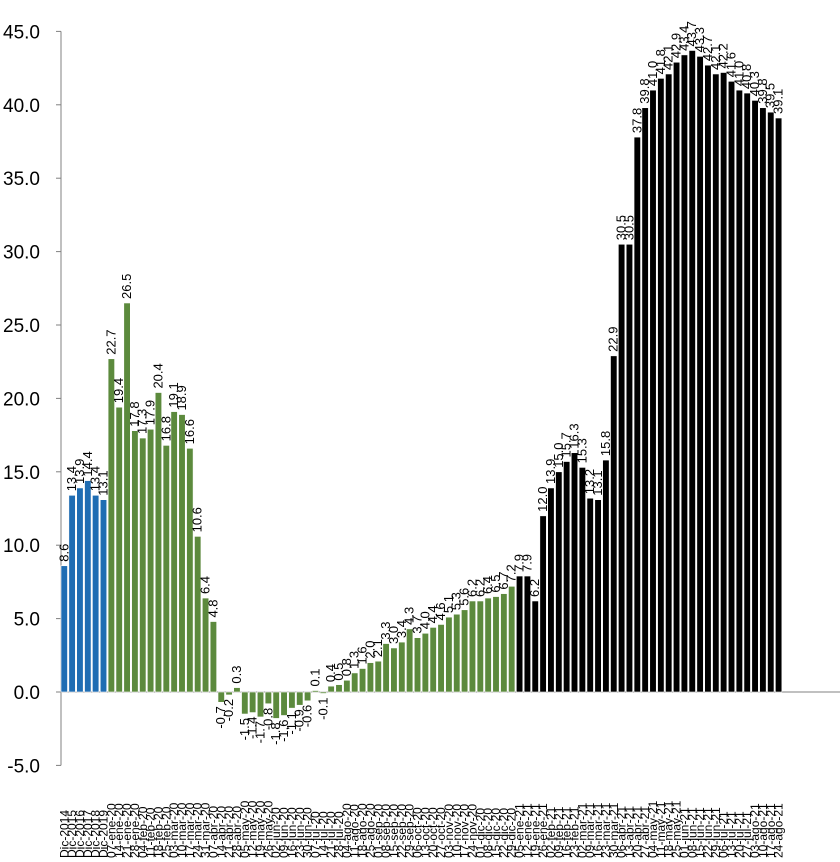  Describe the element at coordinates (629, 832) in the screenshot. I see `x-tick-label: 13-abr-21` at that location.